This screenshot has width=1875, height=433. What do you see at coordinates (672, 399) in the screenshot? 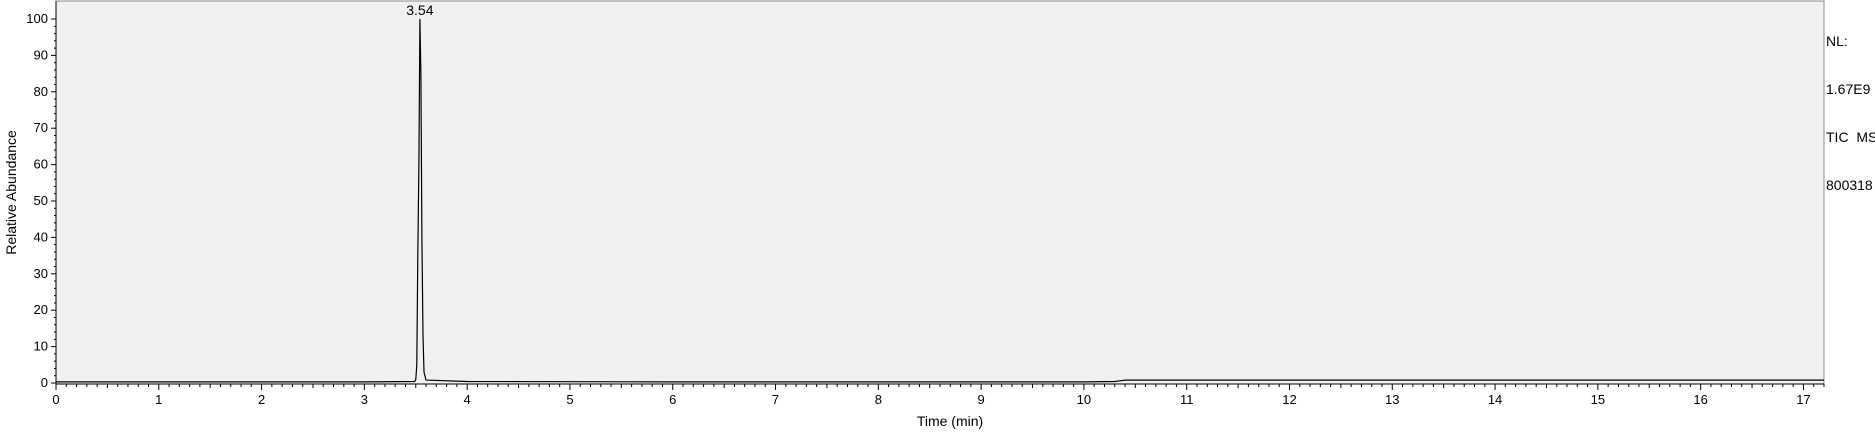
I see `x-tick-label: 6` at bounding box center [672, 399].